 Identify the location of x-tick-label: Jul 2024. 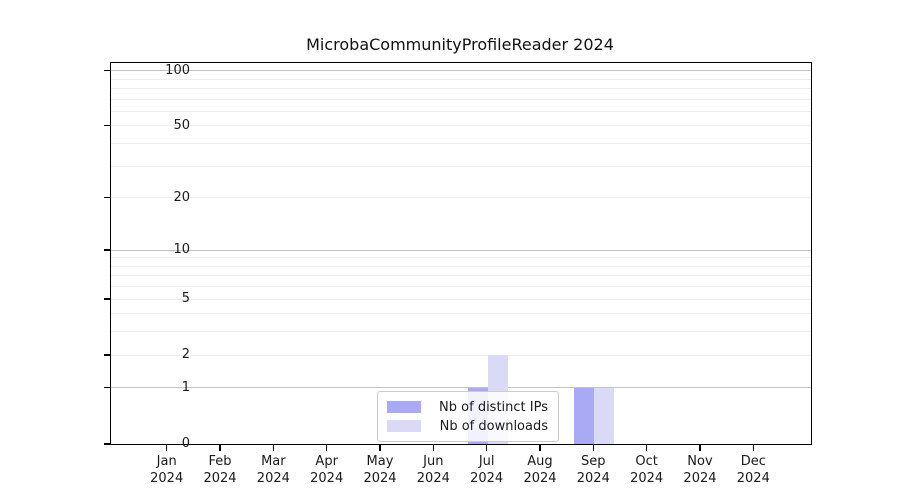
(487, 470).